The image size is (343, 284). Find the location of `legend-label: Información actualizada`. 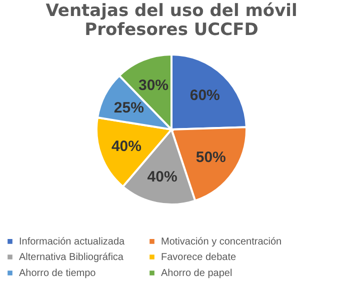

legend-label: Información actualizada is located at coordinates (72, 242).